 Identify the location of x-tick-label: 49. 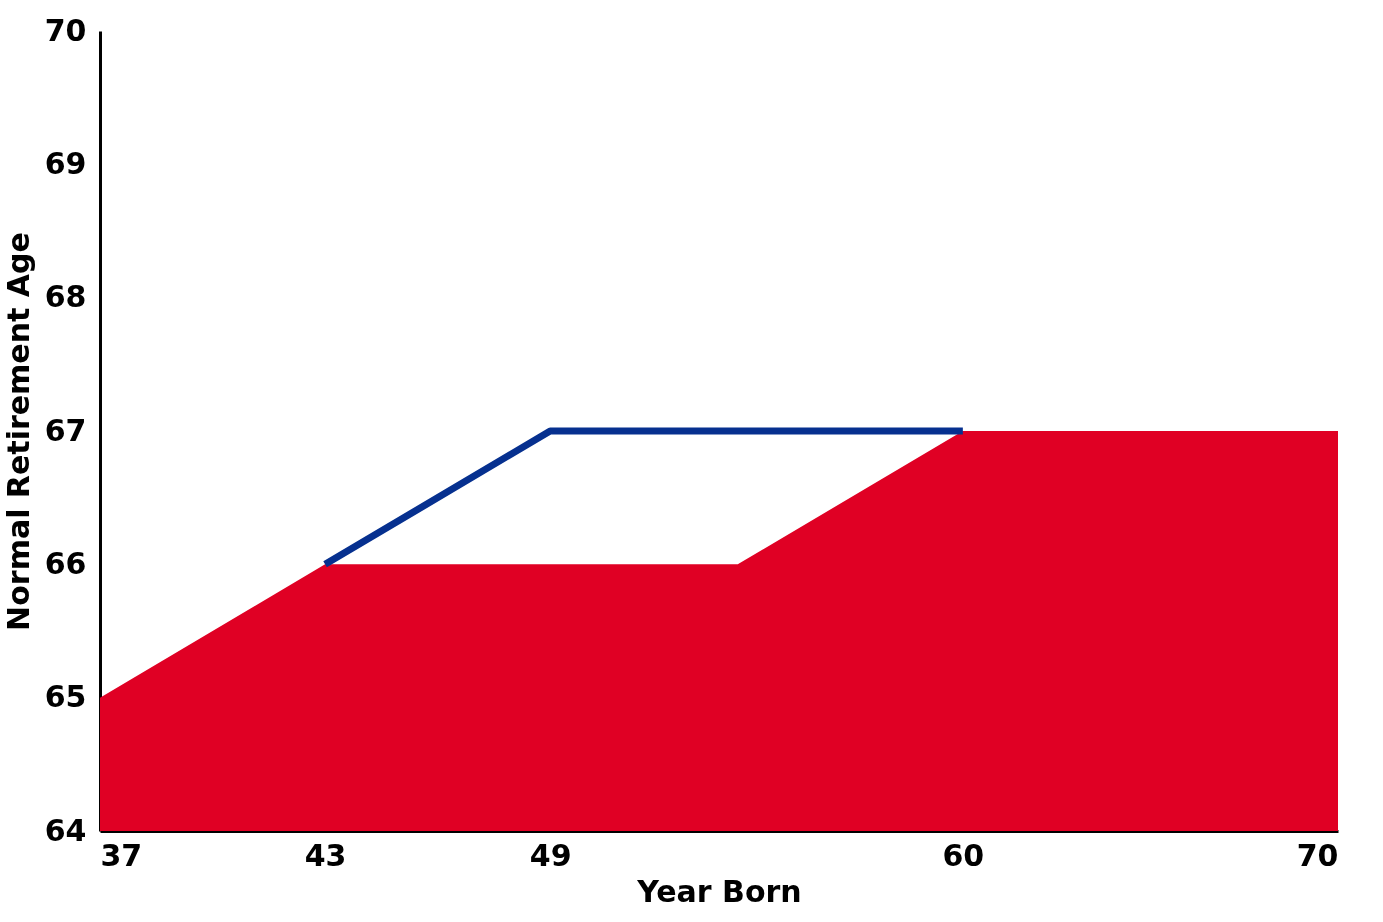
(550, 855).